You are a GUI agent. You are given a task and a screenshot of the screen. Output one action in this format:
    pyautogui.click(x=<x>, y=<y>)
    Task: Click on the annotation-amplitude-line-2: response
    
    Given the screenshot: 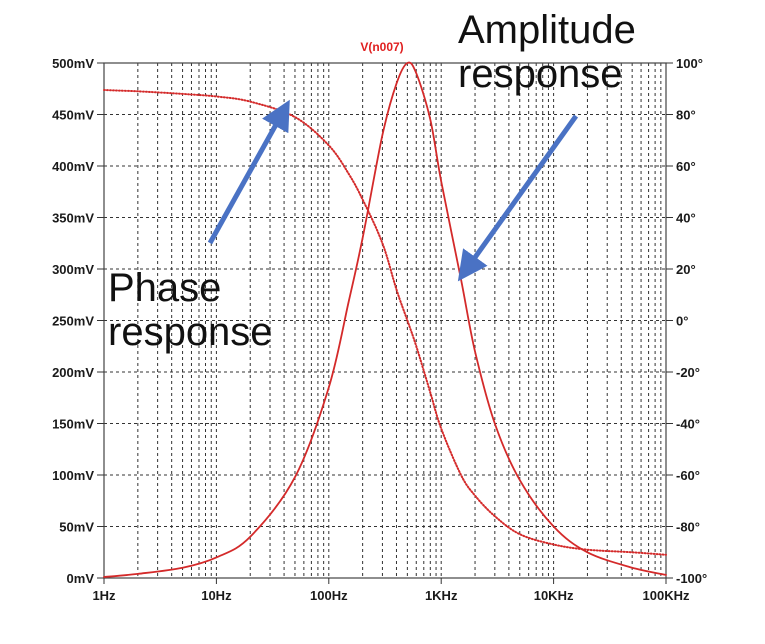 What is the action you would take?
    pyautogui.click(x=540, y=74)
    